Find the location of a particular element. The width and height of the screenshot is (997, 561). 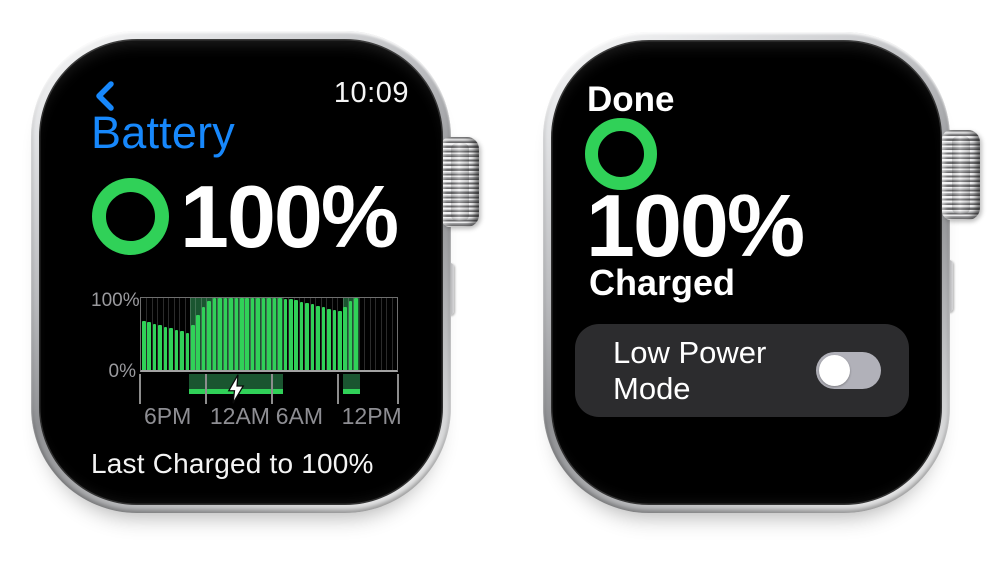

y-axis-label-top: 100% is located at coordinates (115, 300).